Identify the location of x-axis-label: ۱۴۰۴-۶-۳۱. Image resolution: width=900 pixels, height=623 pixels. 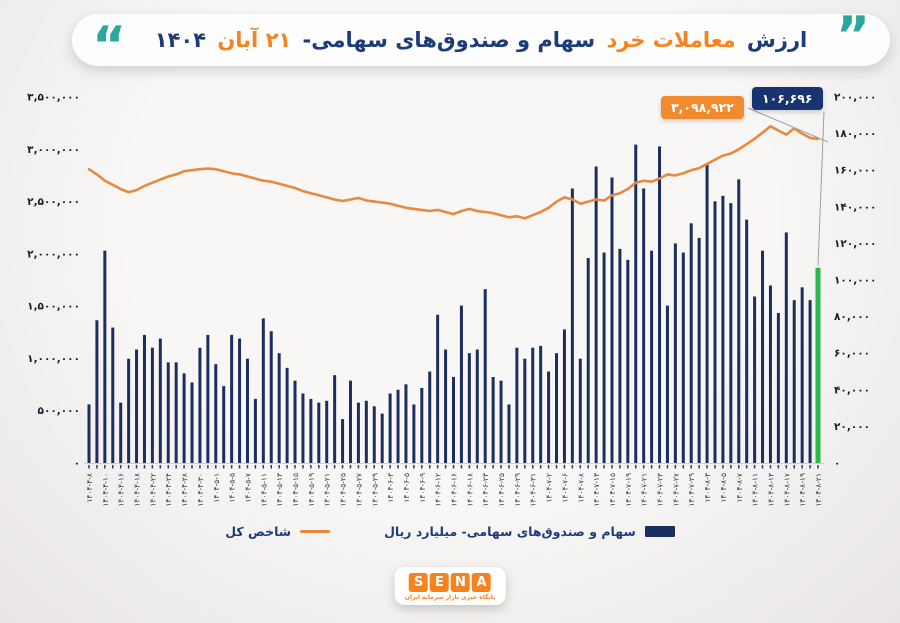
(533, 490).